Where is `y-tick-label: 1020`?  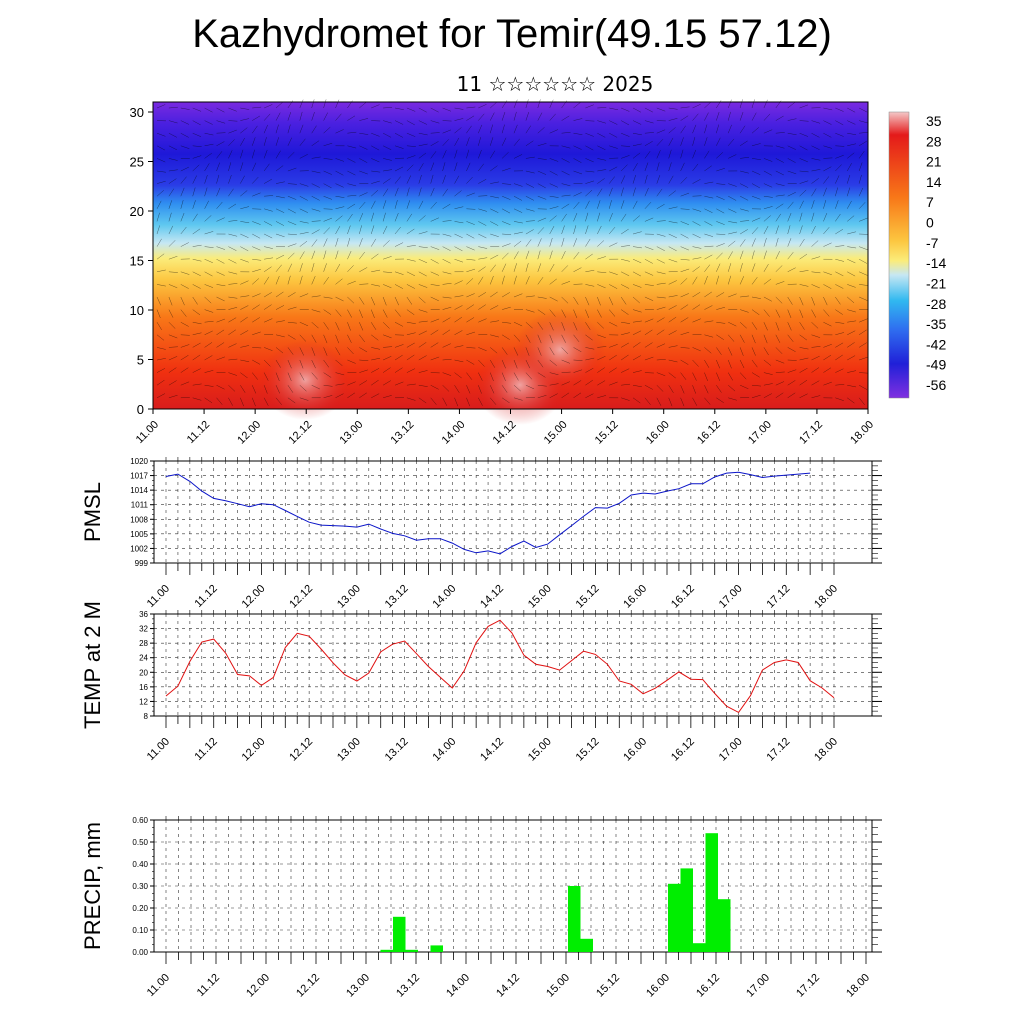
y-tick-label: 1020 is located at coordinates (139, 461).